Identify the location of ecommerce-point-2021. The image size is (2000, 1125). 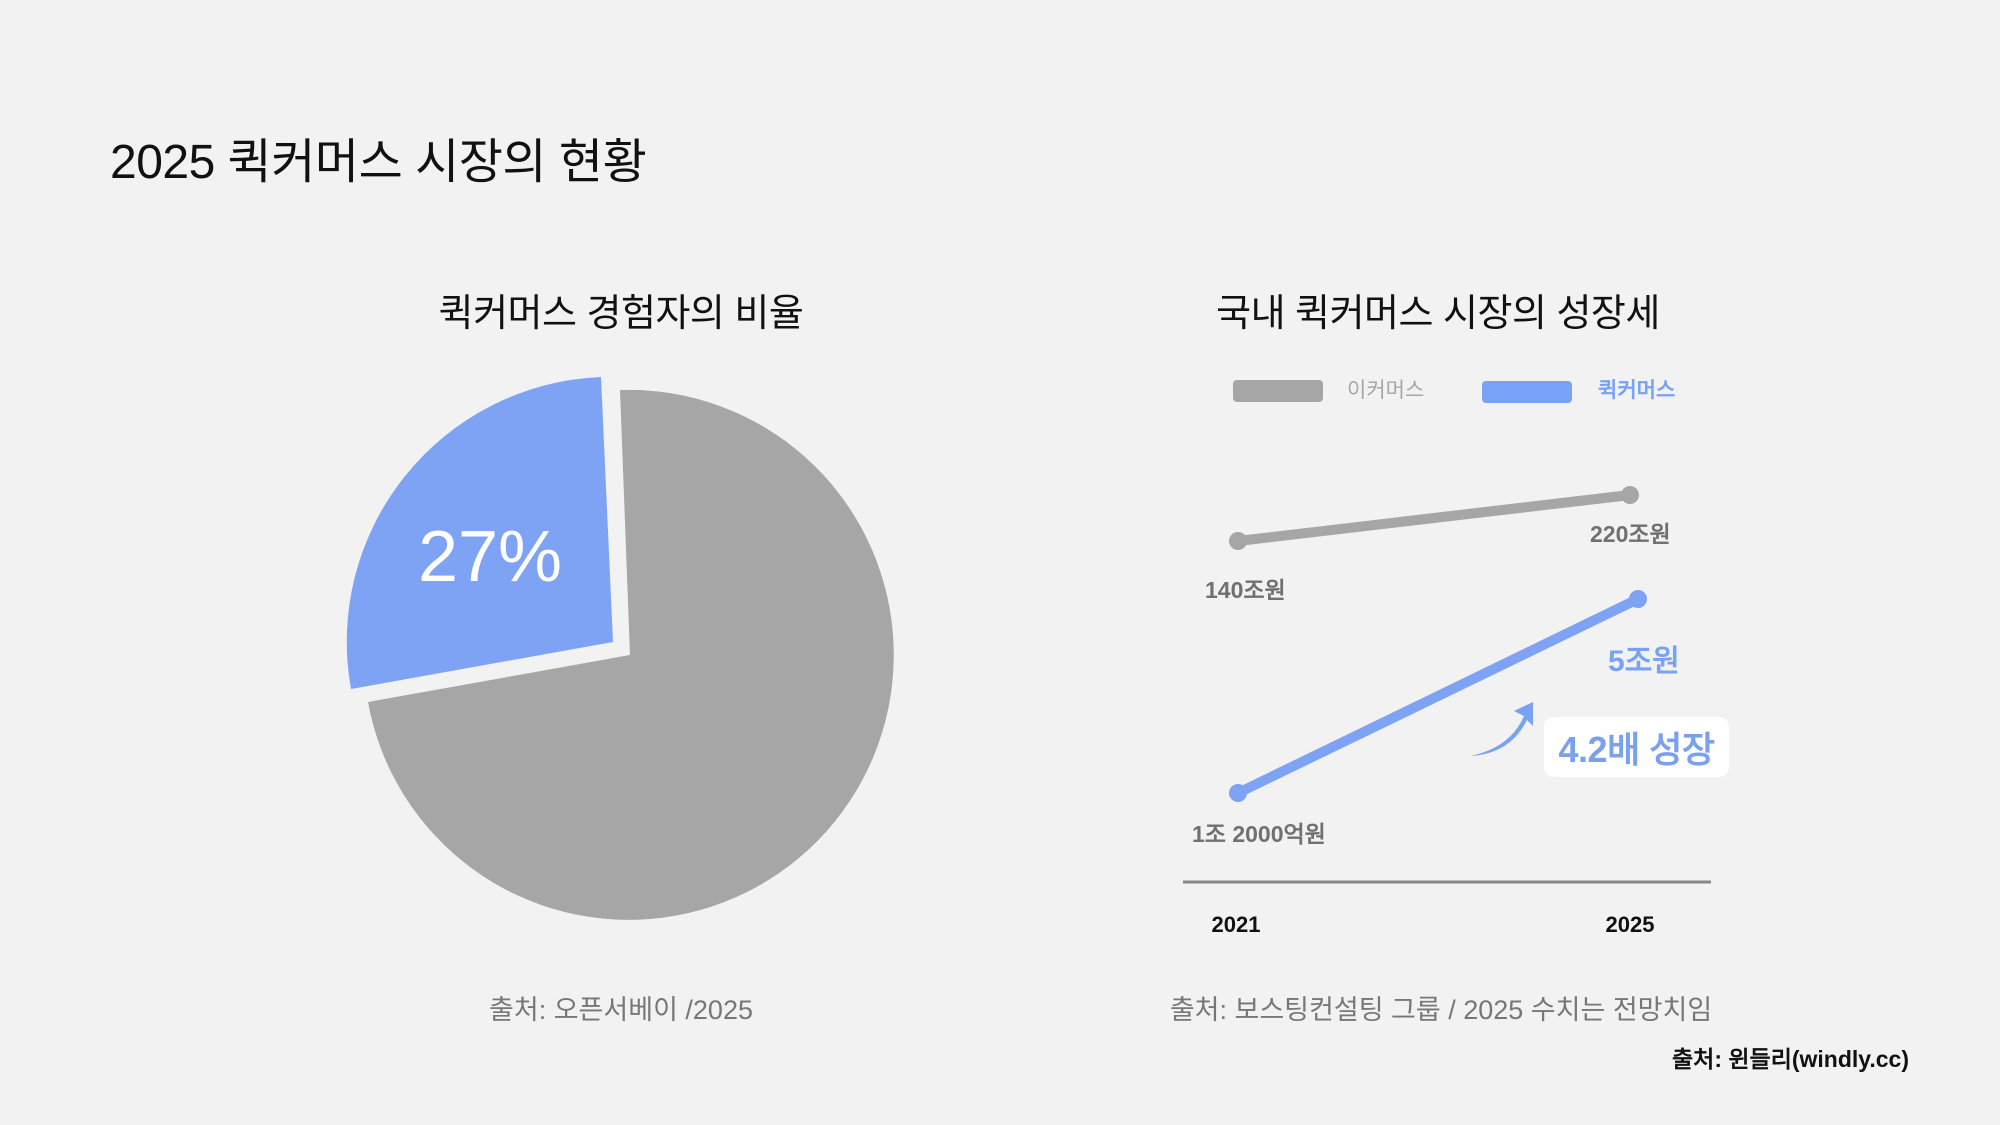
(1238, 541).